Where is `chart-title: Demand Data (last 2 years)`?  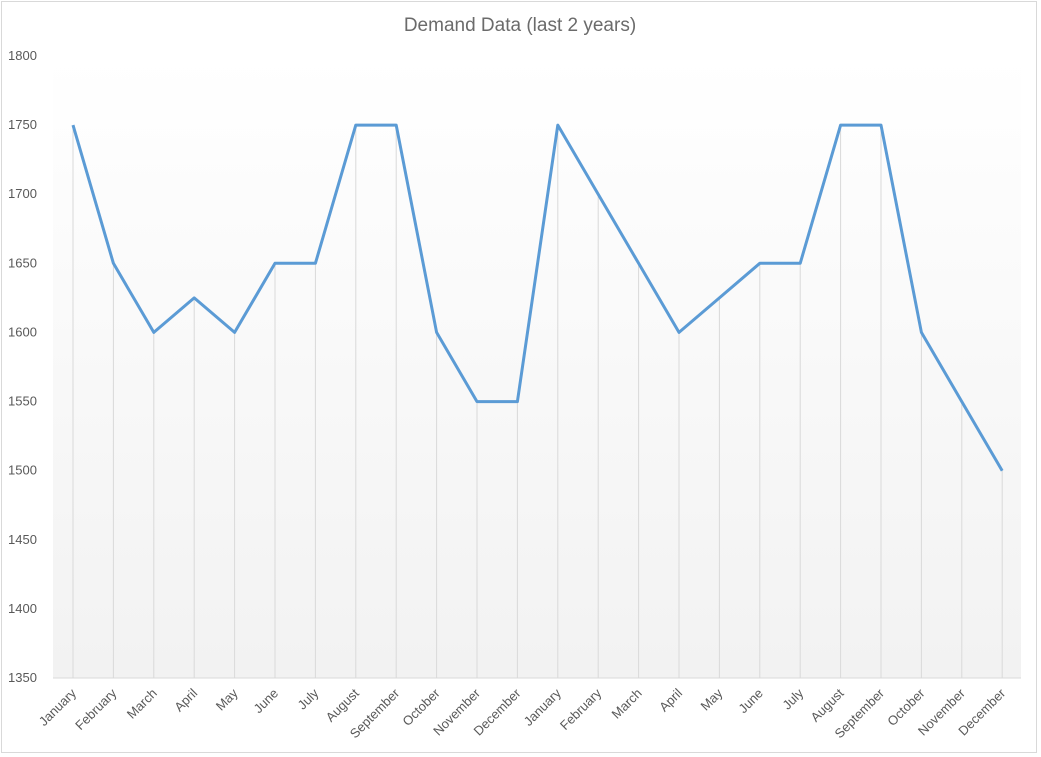 chart-title: Demand Data (last 2 years) is located at coordinates (520, 25).